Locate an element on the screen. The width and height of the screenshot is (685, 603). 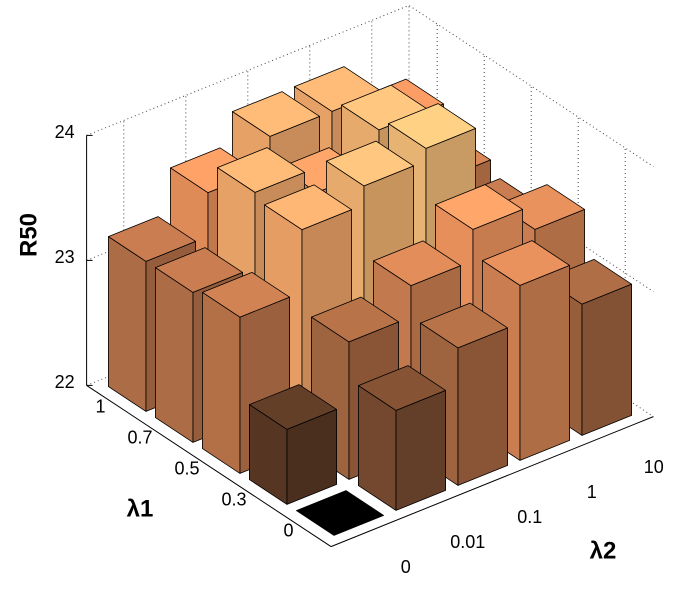
z-tick-label: 22 is located at coordinates (65, 382).